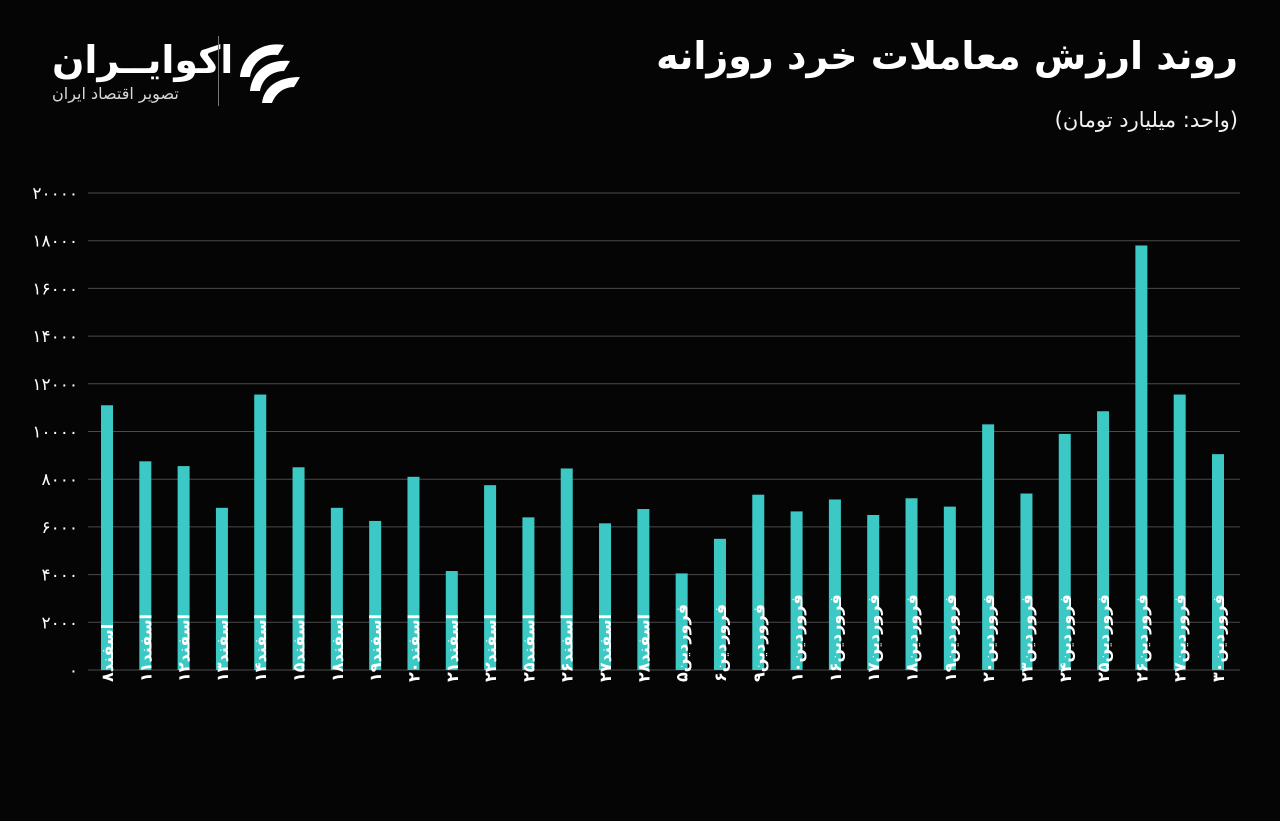 The width and height of the screenshot is (1280, 821). I want to click on y-tick-label: ۱۲۰۰۰, so click(55, 385).